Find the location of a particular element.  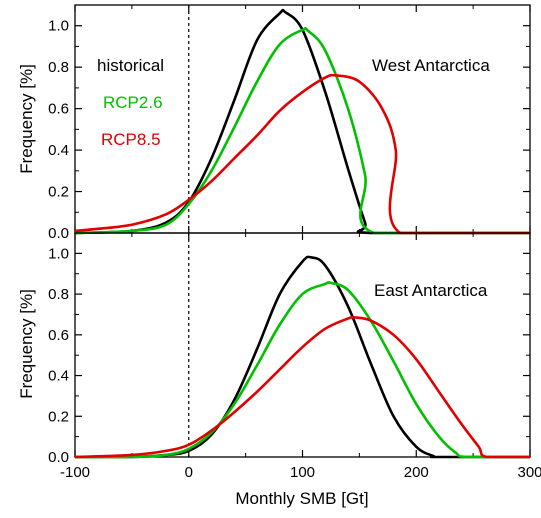

legend-rcp26: RCP2.6 is located at coordinates (133, 102).